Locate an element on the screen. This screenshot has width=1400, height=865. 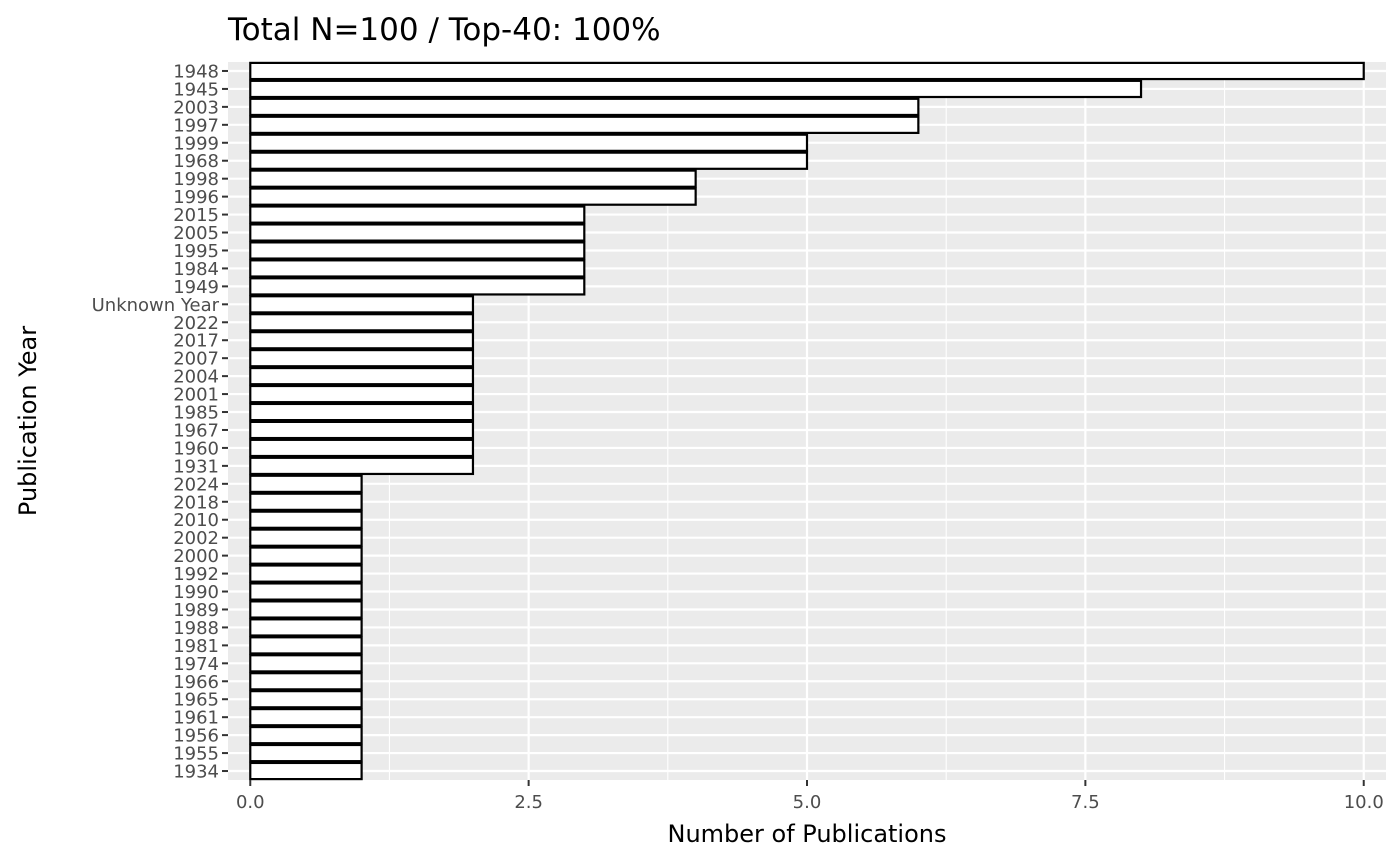
y-tick-label: 2004 is located at coordinates (196, 377).